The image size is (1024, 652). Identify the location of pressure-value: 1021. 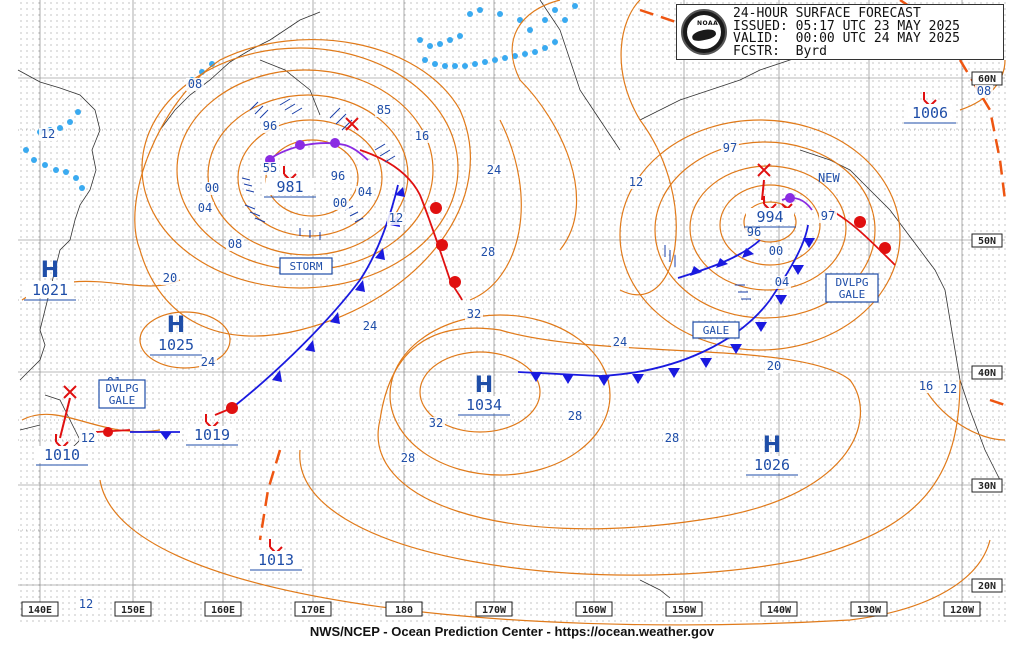
(50, 290).